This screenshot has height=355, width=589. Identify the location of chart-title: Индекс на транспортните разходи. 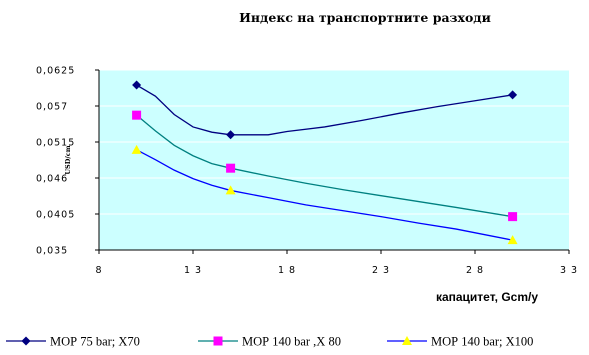
(365, 17).